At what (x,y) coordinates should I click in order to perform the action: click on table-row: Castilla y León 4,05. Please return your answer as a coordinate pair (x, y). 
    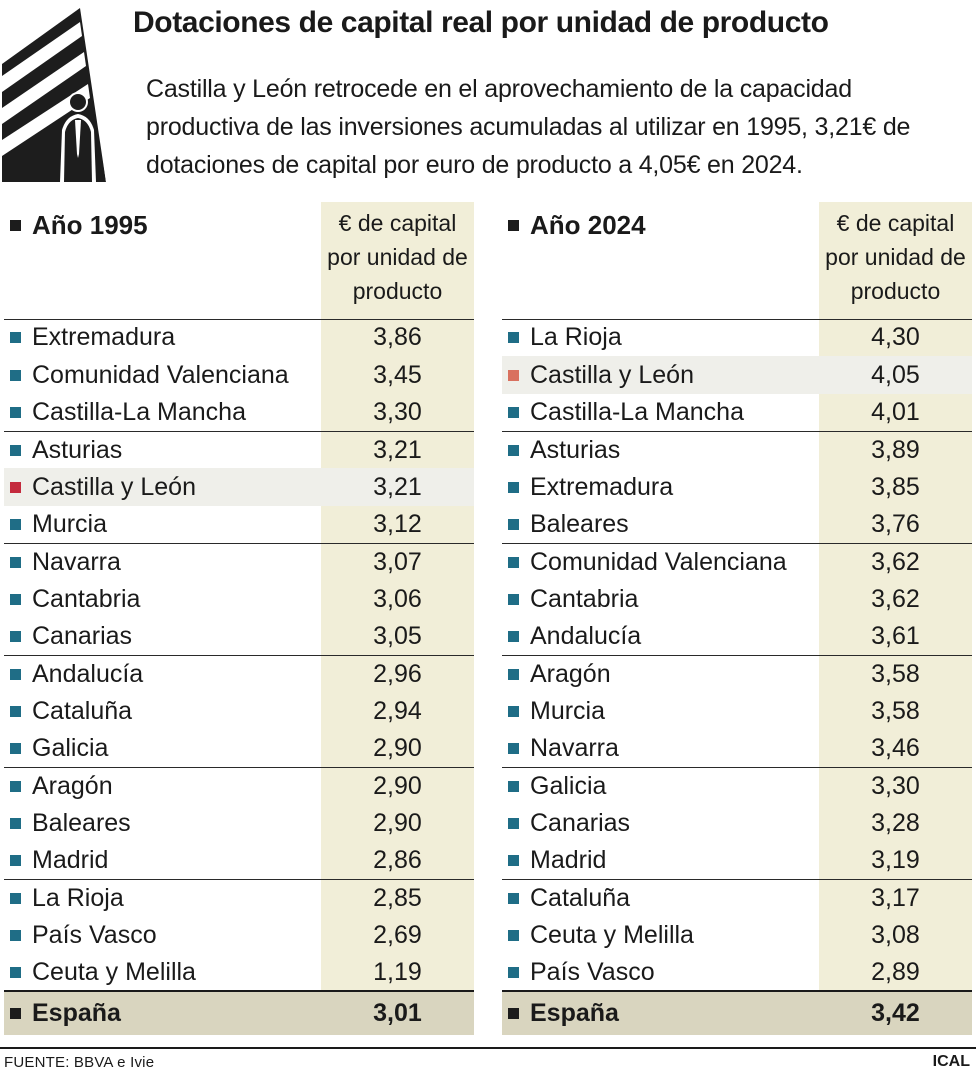
    Looking at the image, I should click on (737, 375).